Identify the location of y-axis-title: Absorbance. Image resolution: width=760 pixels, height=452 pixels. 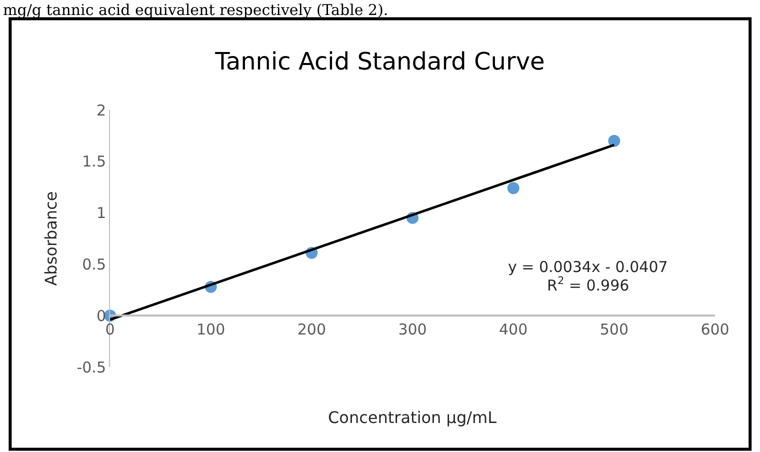
(51, 238).